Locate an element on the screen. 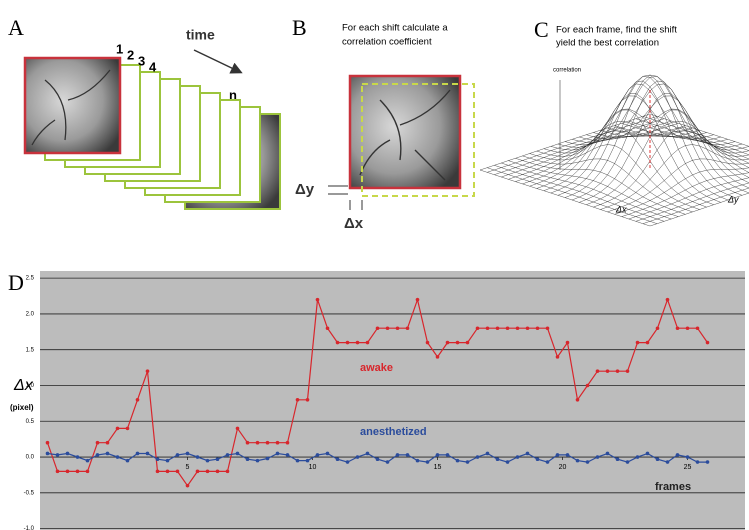 Image resolution: width=749 pixels, height=530 pixels. x-tick-label: 5 is located at coordinates (188, 467).